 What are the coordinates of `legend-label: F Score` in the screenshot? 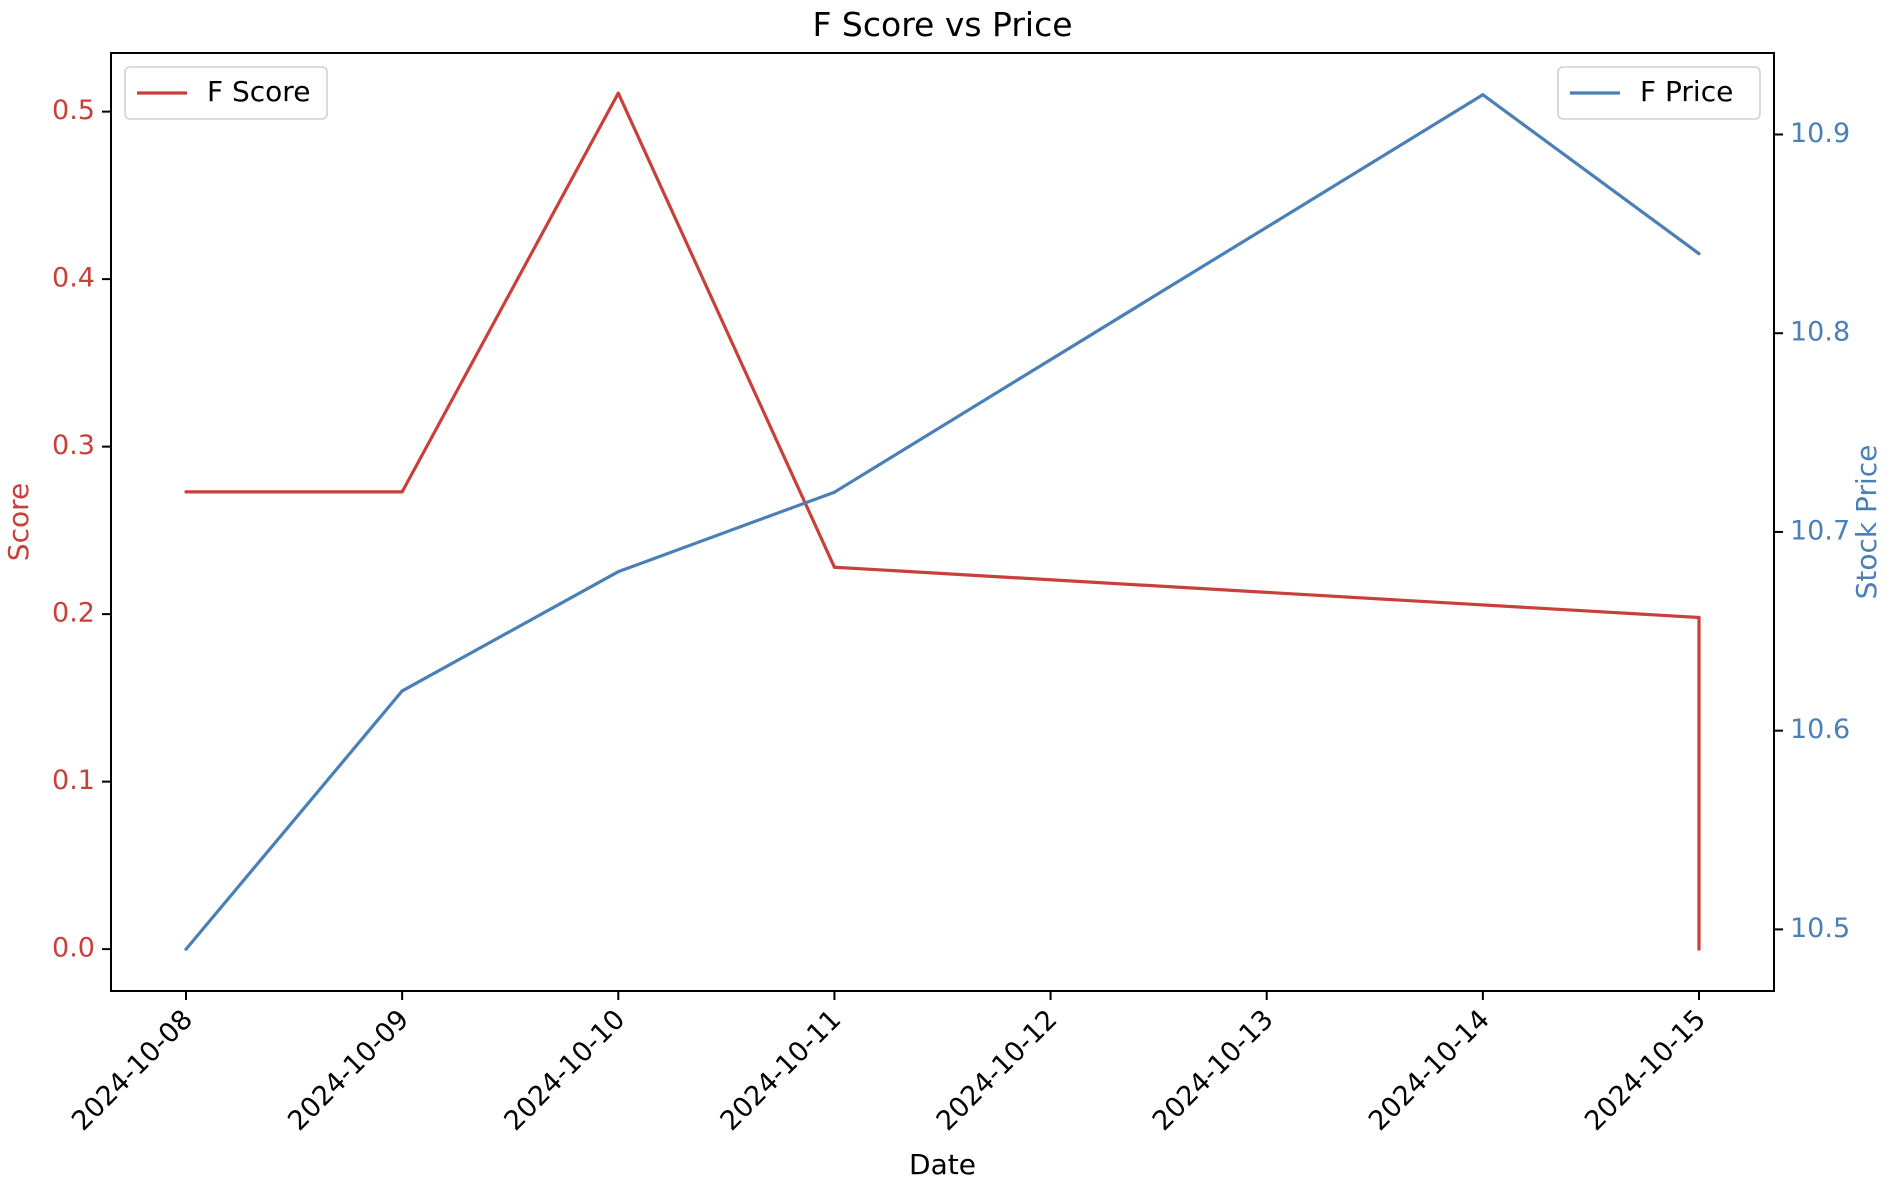 It's located at (258, 91).